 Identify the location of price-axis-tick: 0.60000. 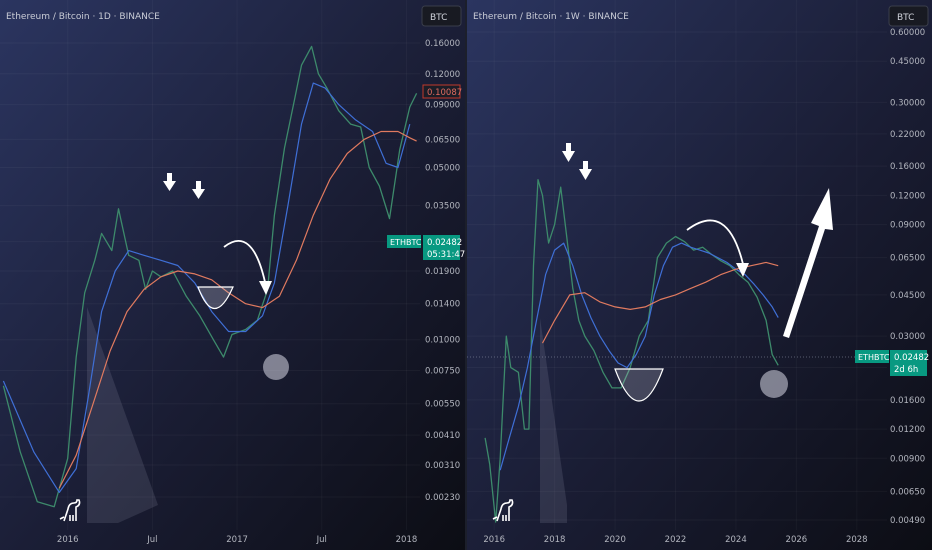
(907, 33).